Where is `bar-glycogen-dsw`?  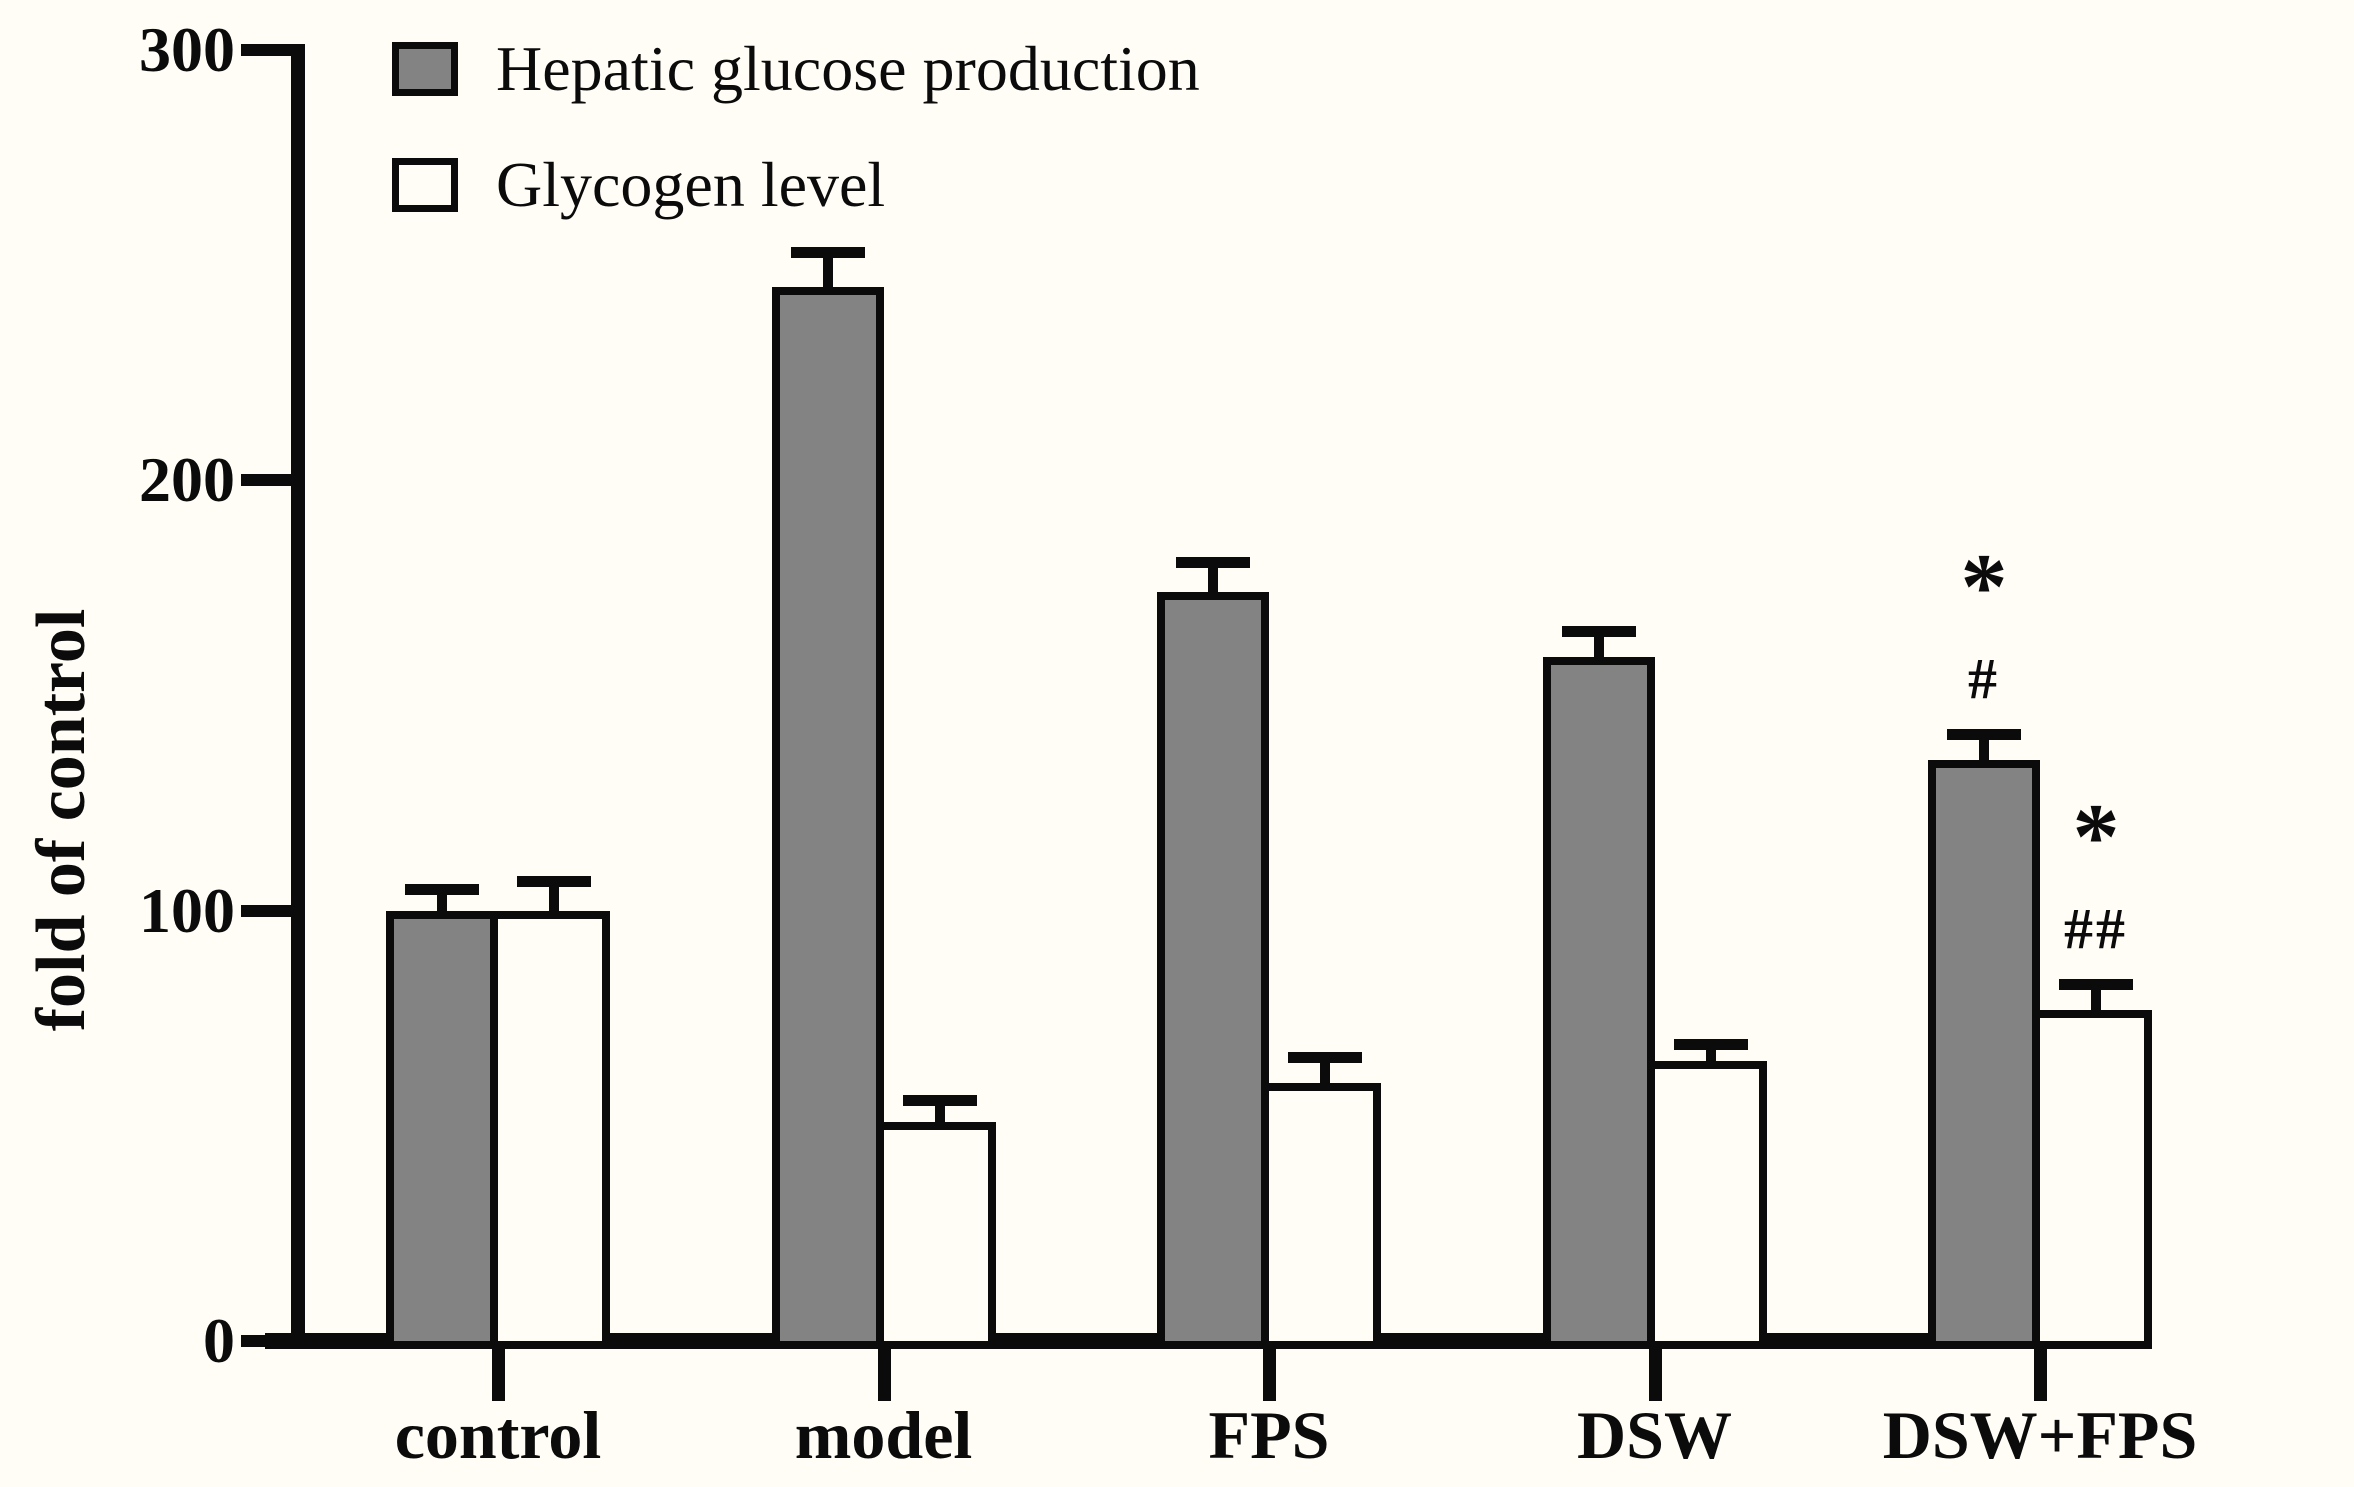 bar-glycogen-dsw is located at coordinates (1706, 1205).